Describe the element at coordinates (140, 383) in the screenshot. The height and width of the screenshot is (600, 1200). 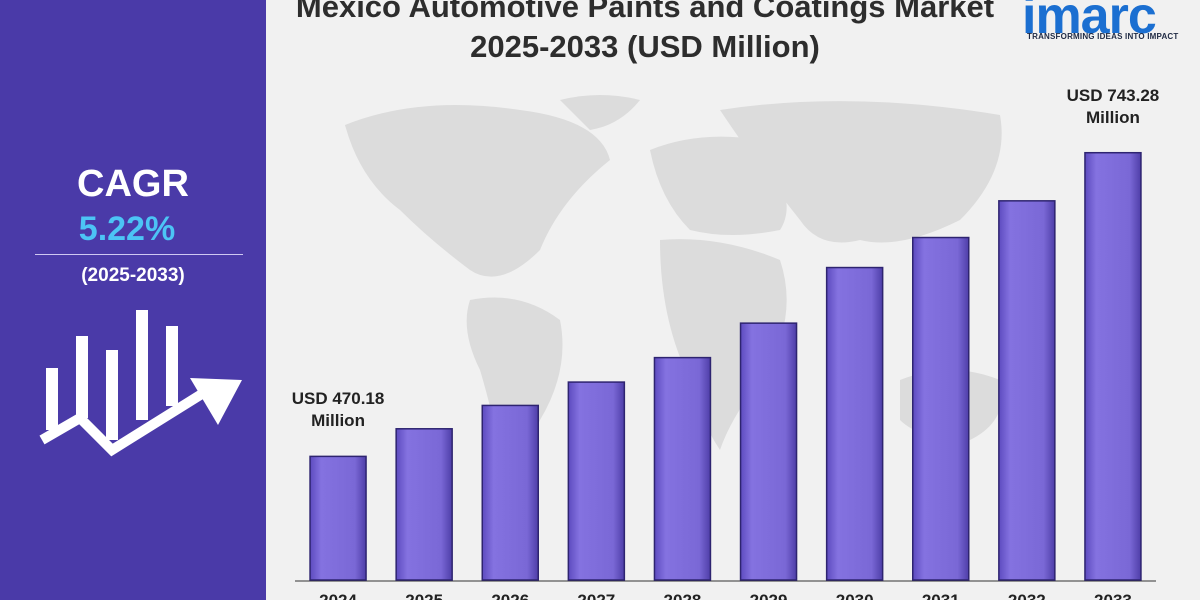
I see `growth-icon` at that location.